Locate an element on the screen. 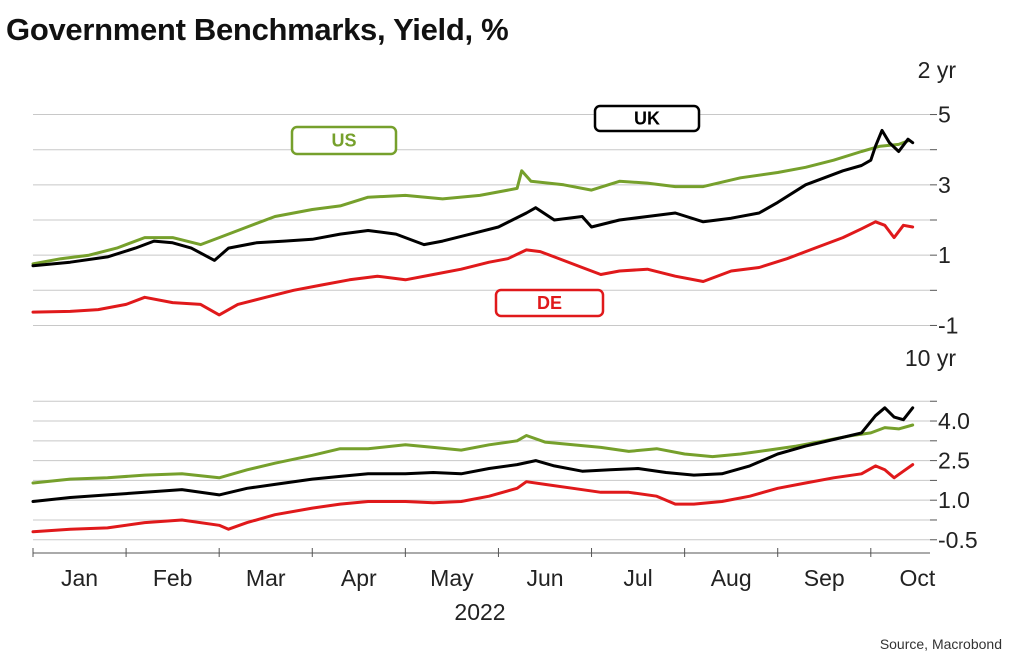 Image resolution: width=1024 pixels, height=663 pixels. series-label-box-uk is located at coordinates (647, 118).